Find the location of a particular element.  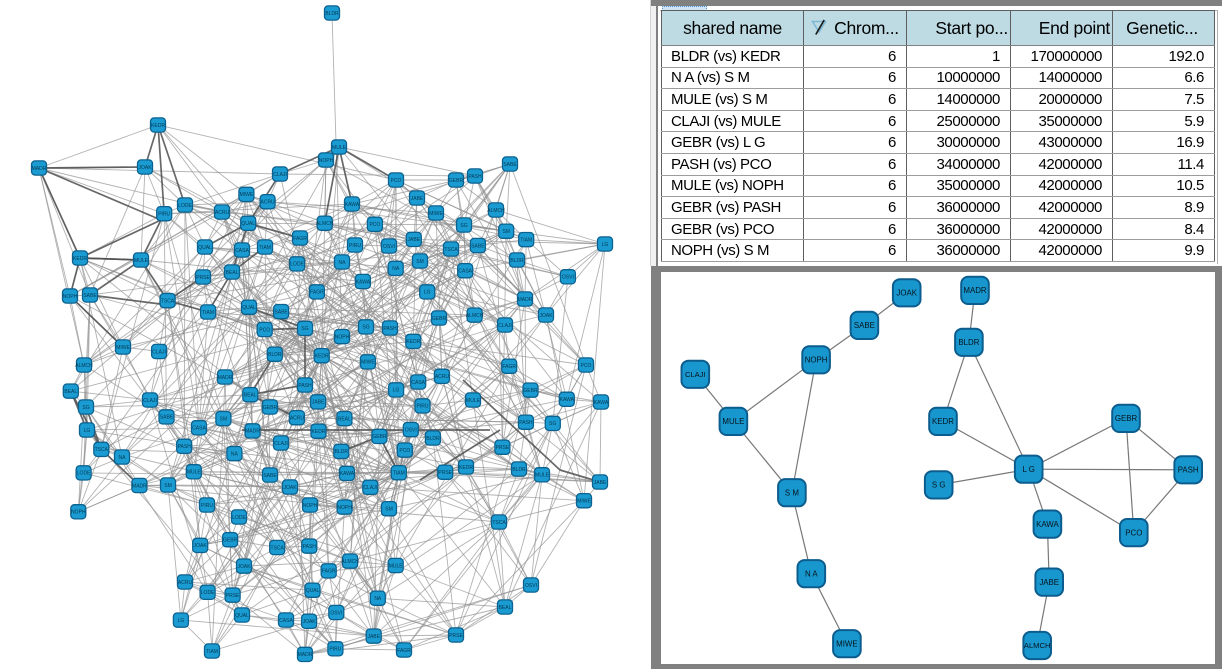

svg-text: CASA is located at coordinates (286, 621).